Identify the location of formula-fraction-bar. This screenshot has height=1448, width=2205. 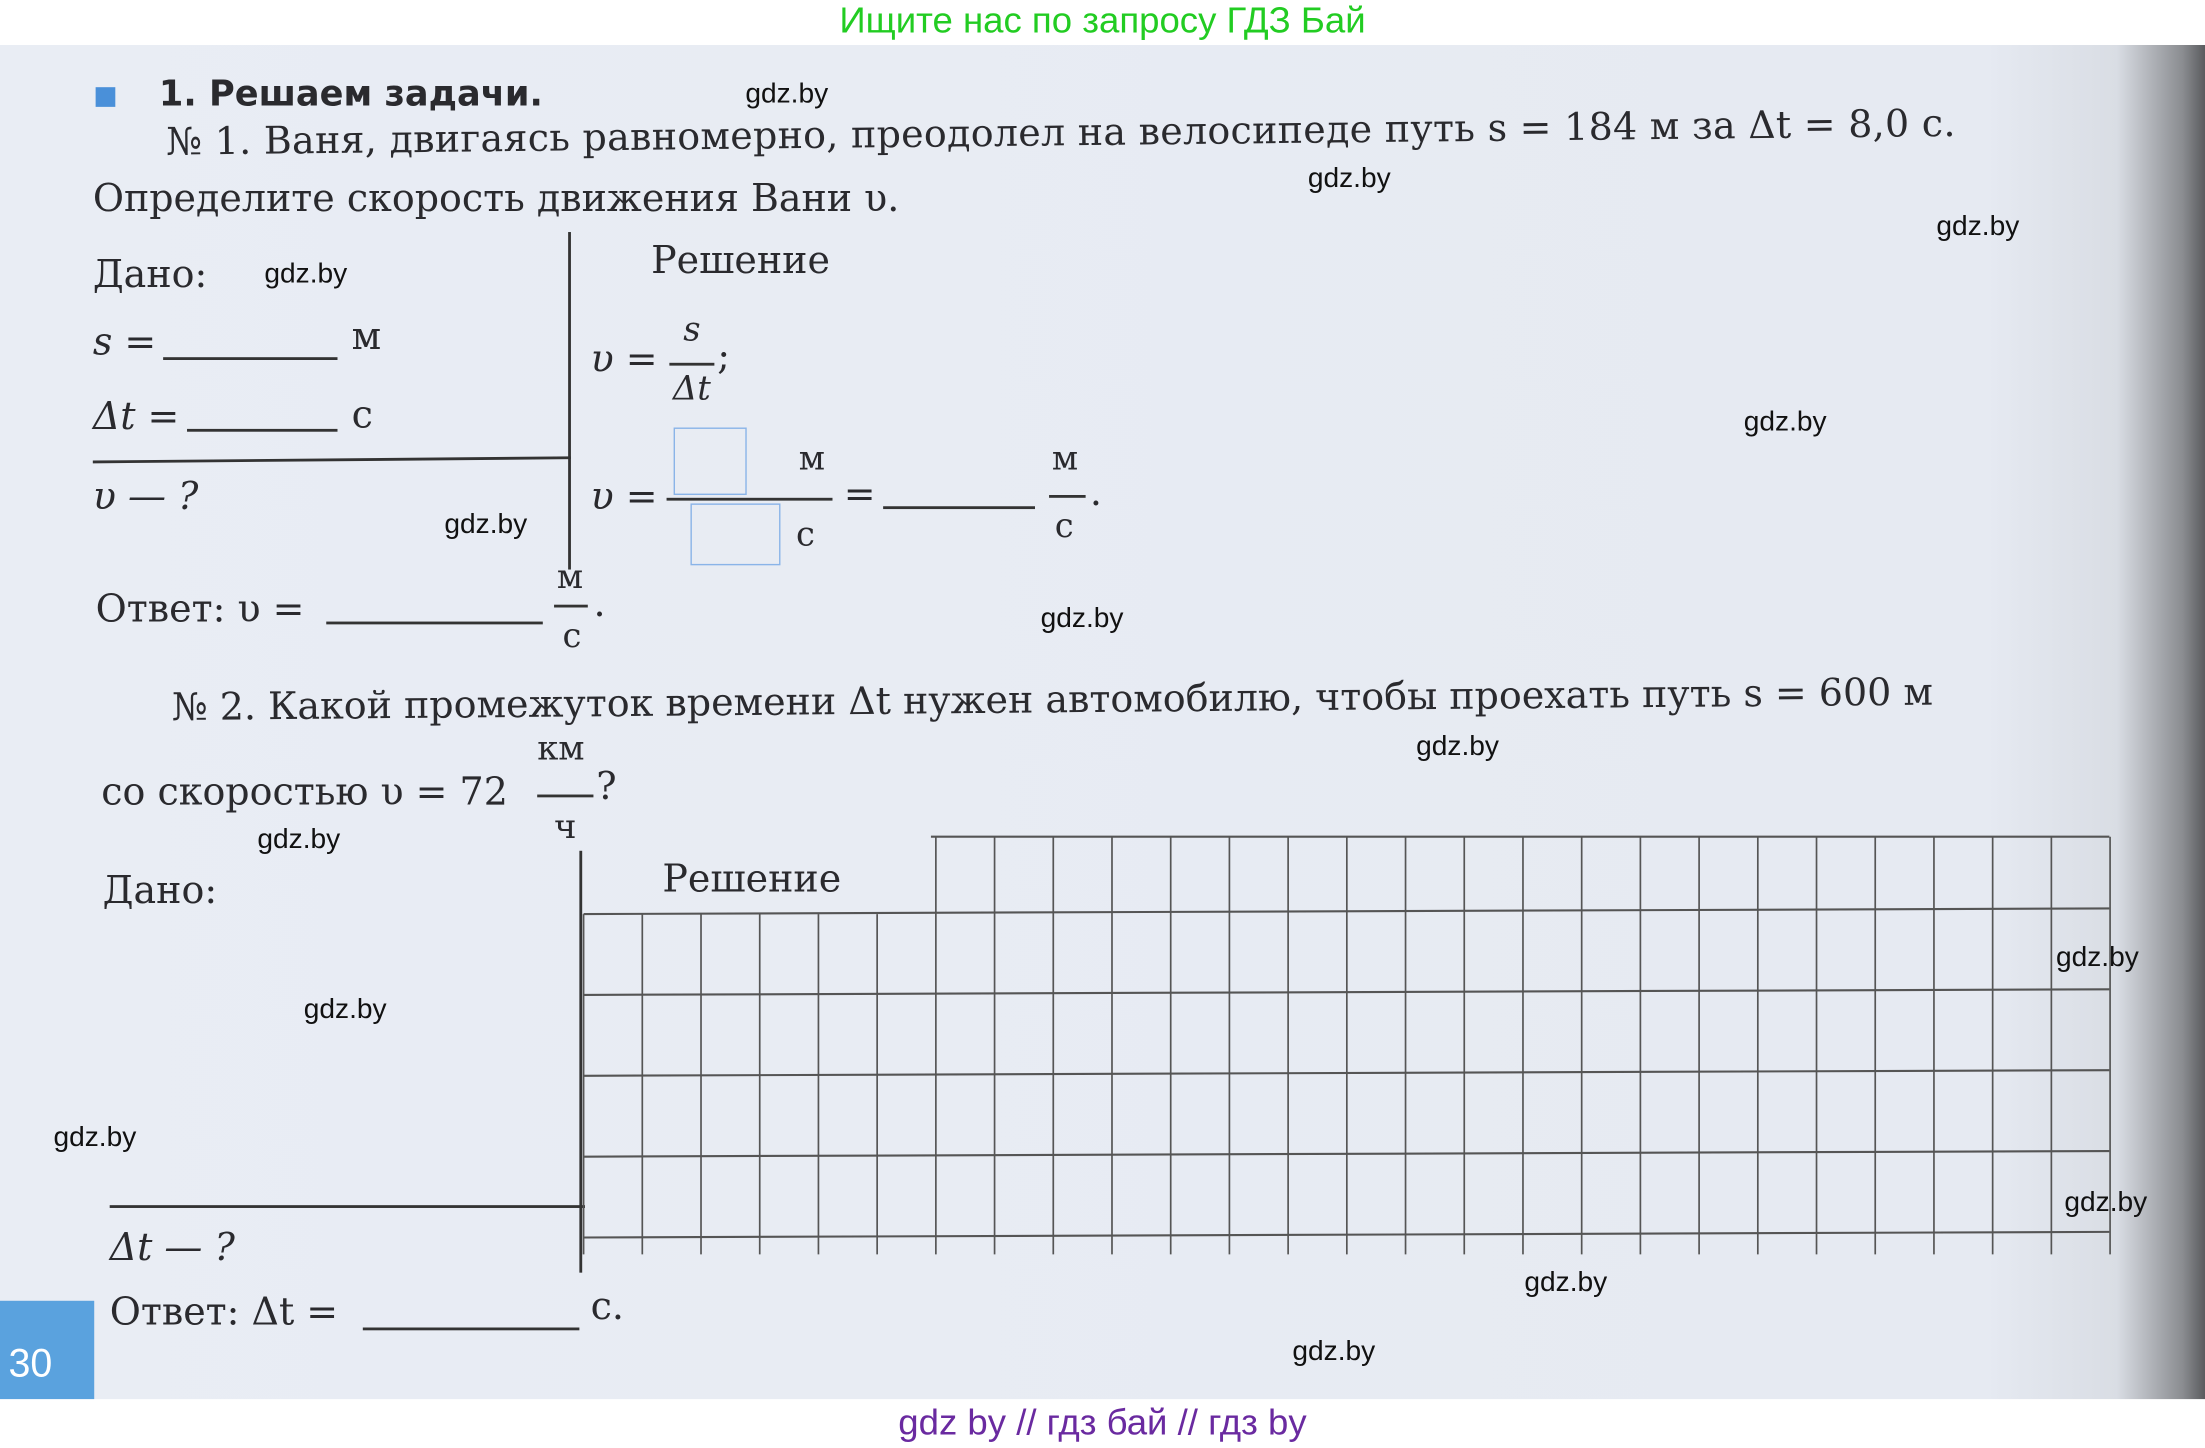
(692, 364).